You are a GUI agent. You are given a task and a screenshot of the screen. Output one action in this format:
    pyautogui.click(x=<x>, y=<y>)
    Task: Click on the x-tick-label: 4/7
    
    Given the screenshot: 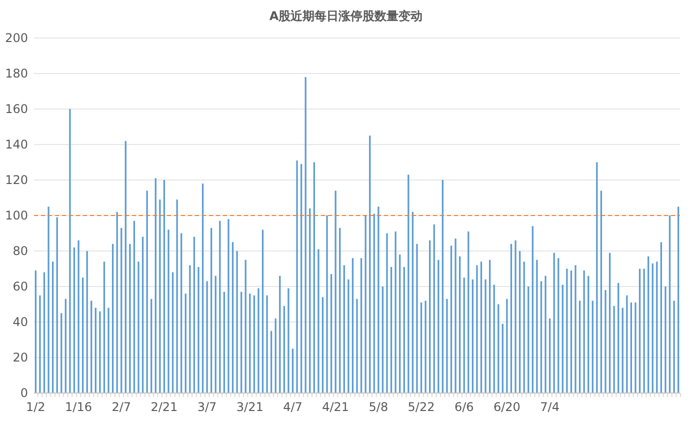 What is the action you would take?
    pyautogui.click(x=292, y=407)
    